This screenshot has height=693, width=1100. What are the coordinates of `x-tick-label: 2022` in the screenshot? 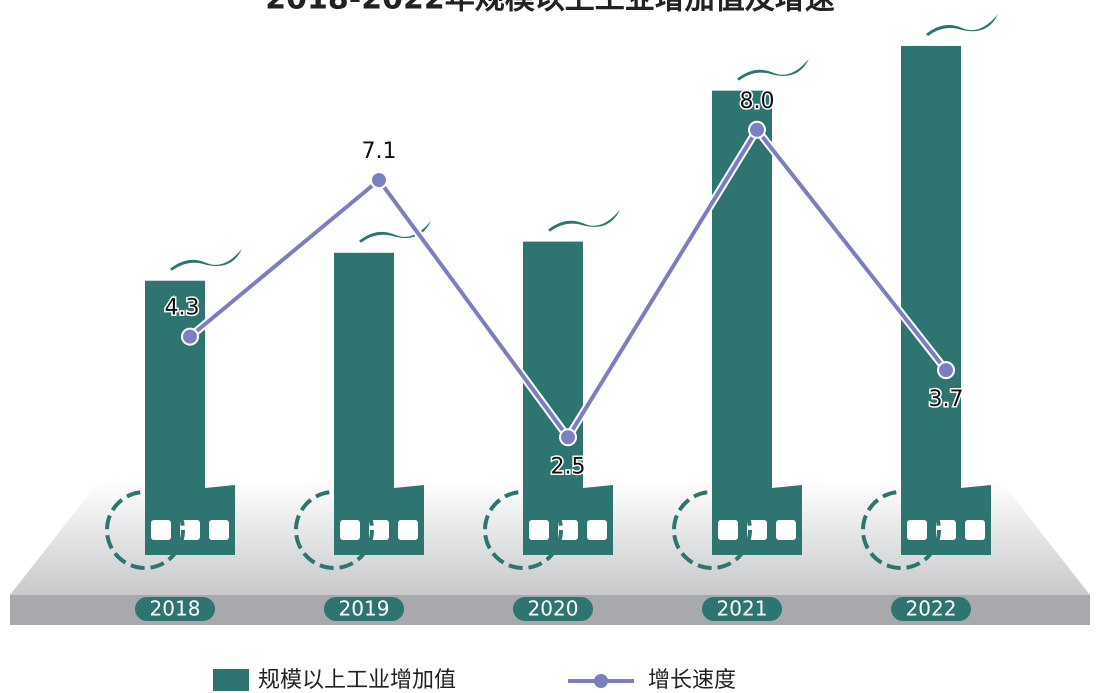 It's located at (931, 609).